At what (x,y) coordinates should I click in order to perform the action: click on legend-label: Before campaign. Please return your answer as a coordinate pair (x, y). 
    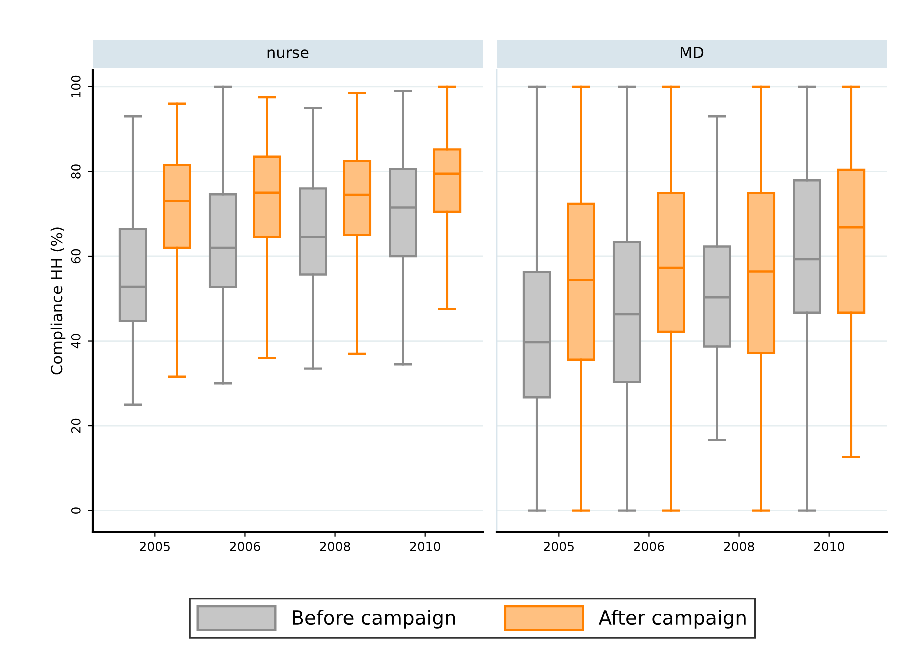
    Looking at the image, I should click on (374, 619).